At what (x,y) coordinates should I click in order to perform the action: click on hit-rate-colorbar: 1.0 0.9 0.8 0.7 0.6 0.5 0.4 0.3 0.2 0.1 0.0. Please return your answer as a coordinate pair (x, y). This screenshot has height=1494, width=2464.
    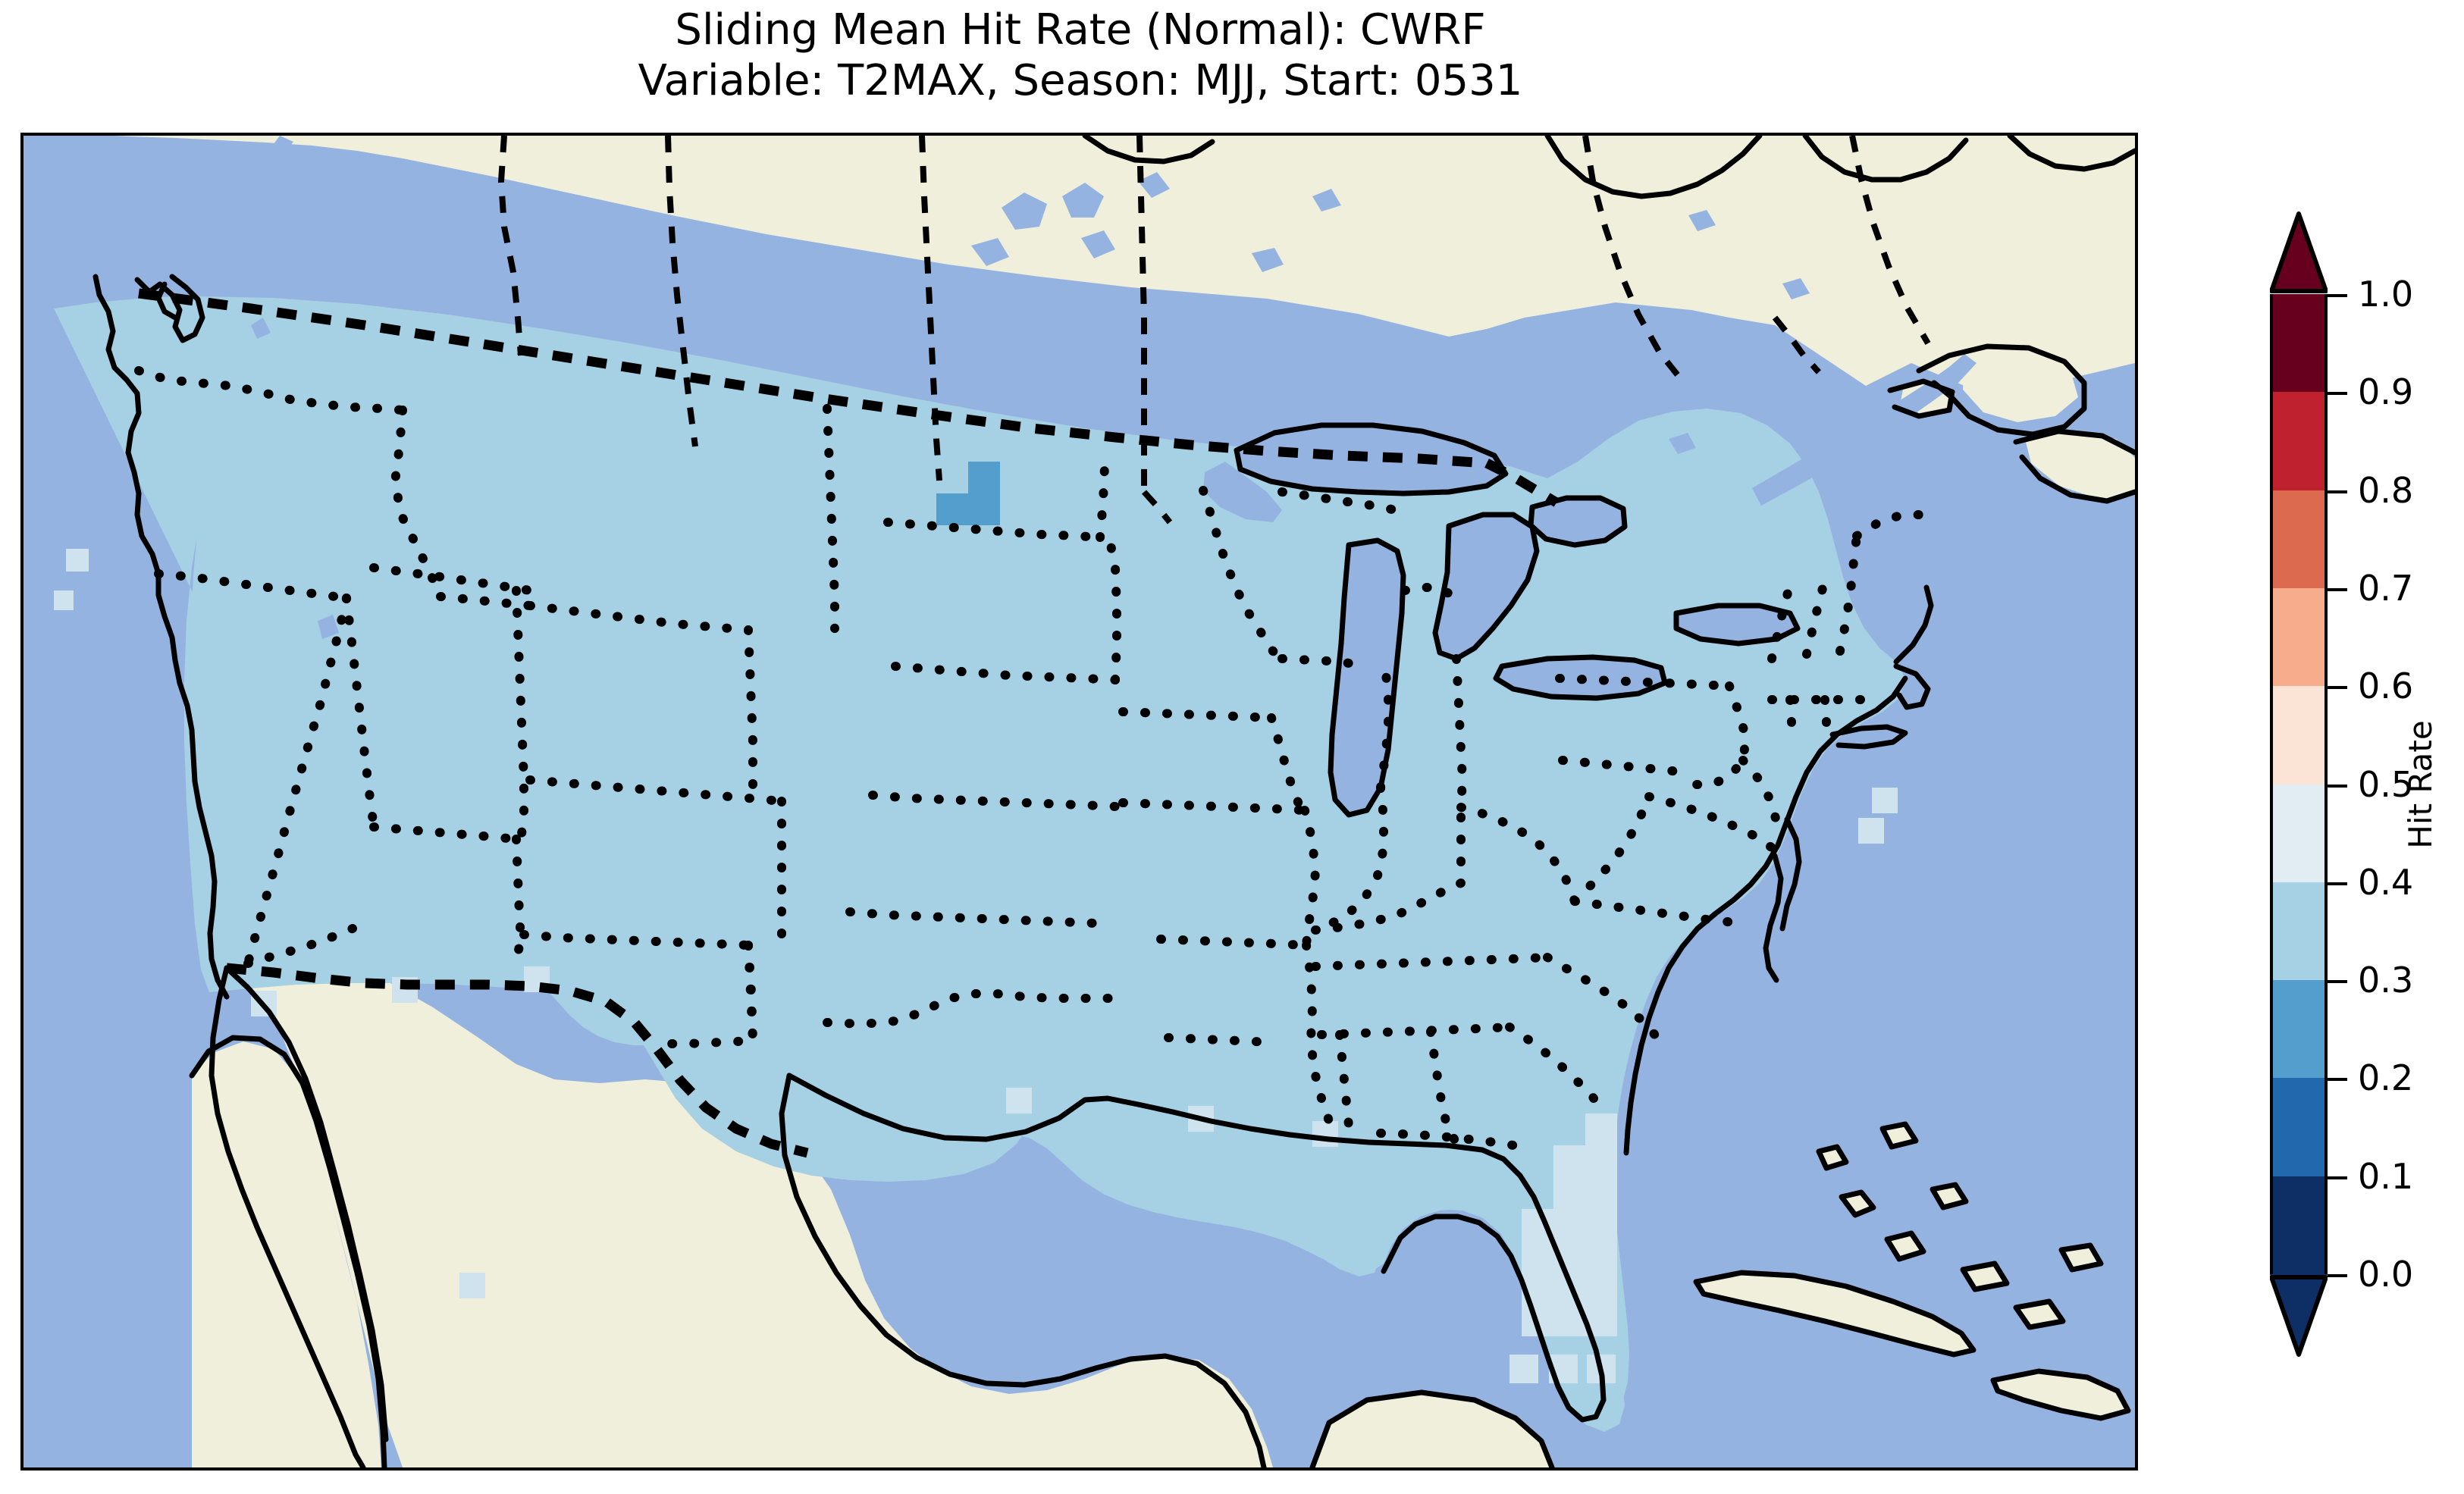
    Looking at the image, I should click on (2341, 784).